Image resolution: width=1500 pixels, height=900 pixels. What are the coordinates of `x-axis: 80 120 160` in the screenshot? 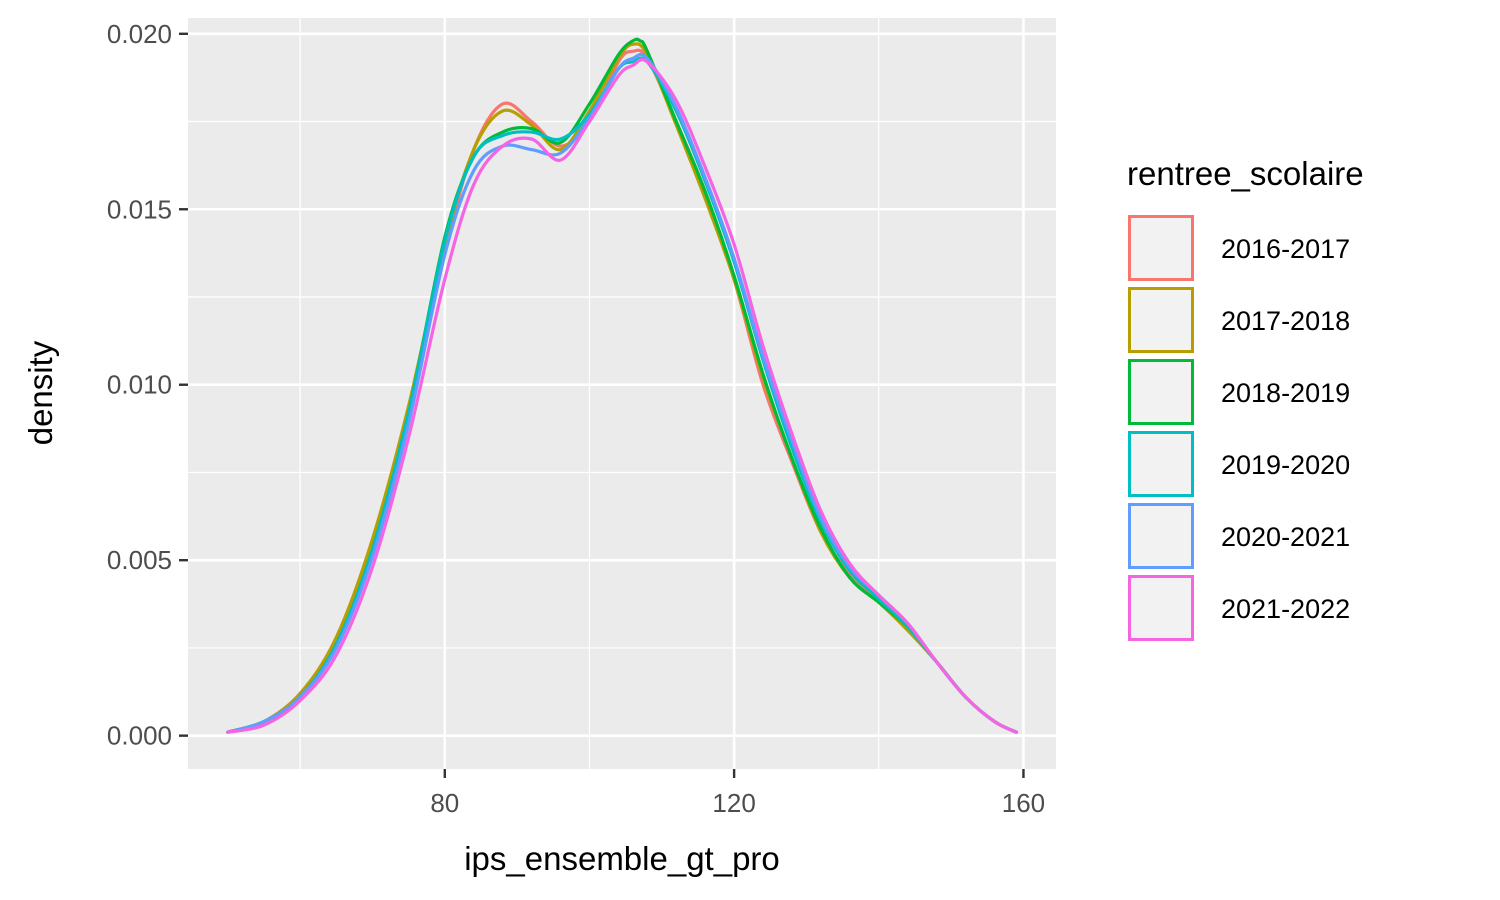 It's located at (737, 793).